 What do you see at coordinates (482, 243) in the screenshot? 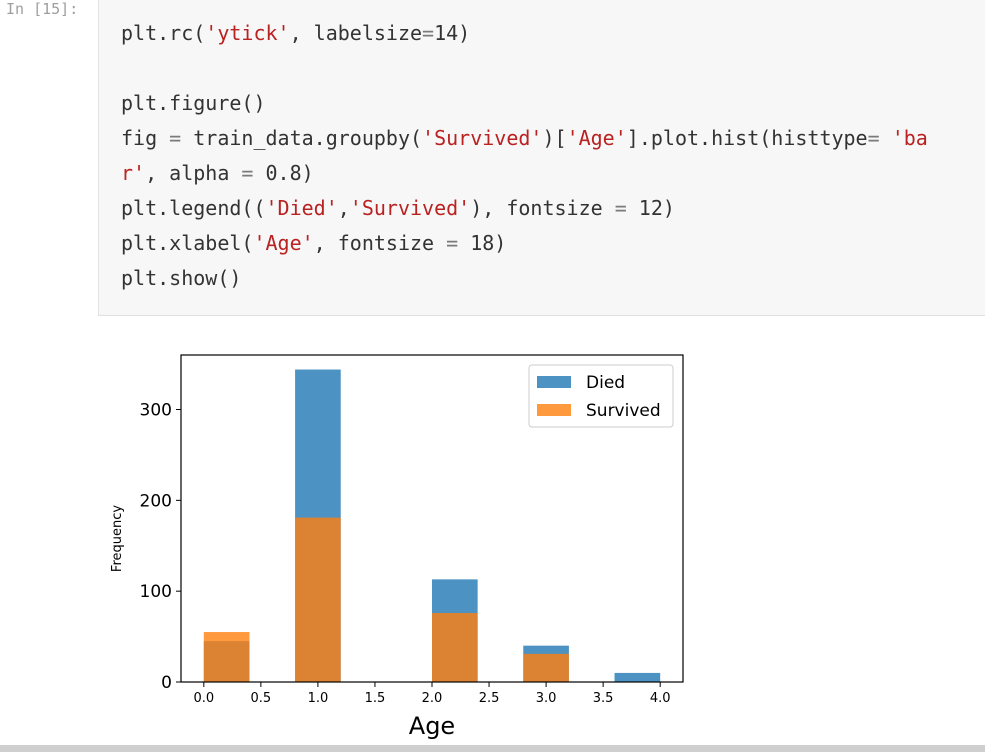
I see `code-token: 18)` at bounding box center [482, 243].